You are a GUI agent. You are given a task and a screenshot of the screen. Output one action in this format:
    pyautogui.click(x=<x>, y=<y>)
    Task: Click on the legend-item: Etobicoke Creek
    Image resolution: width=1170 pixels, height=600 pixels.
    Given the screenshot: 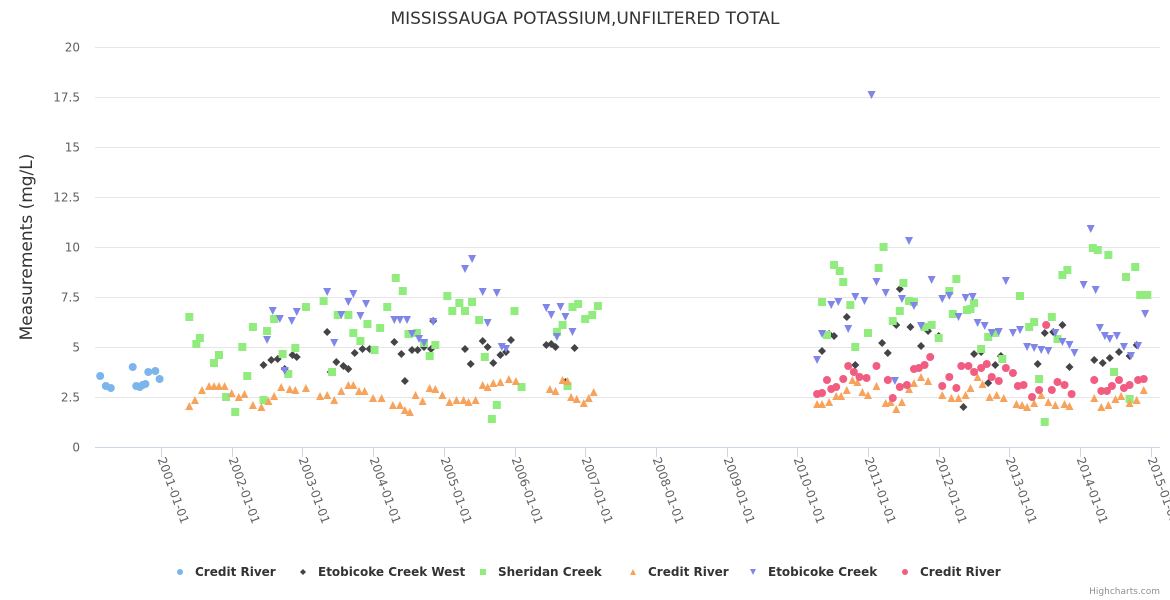 What is the action you would take?
    pyautogui.click(x=814, y=572)
    